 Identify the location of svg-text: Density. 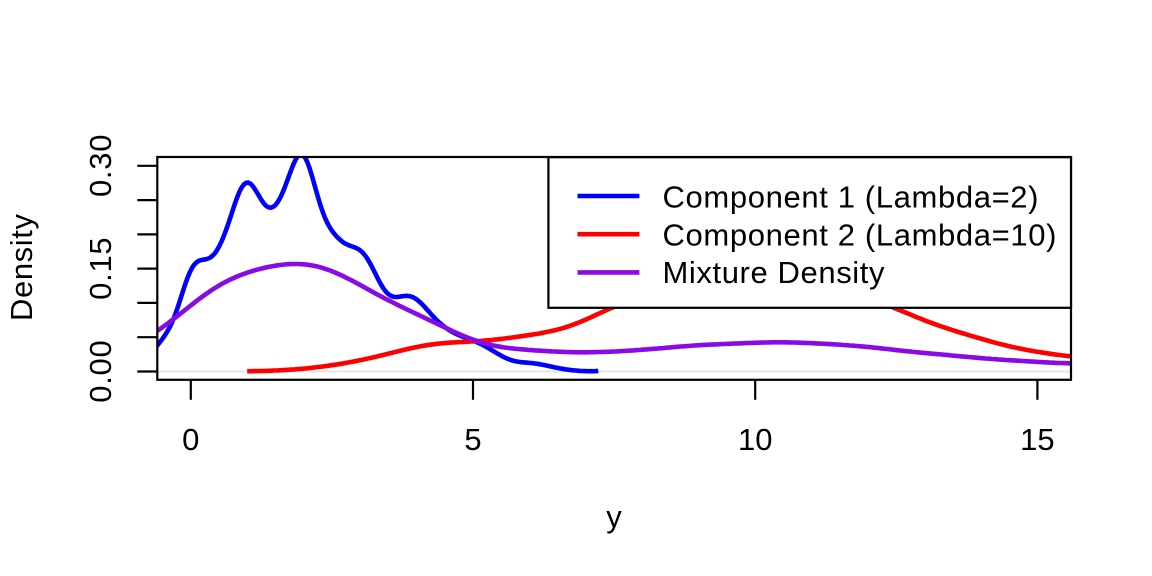
(21, 268).